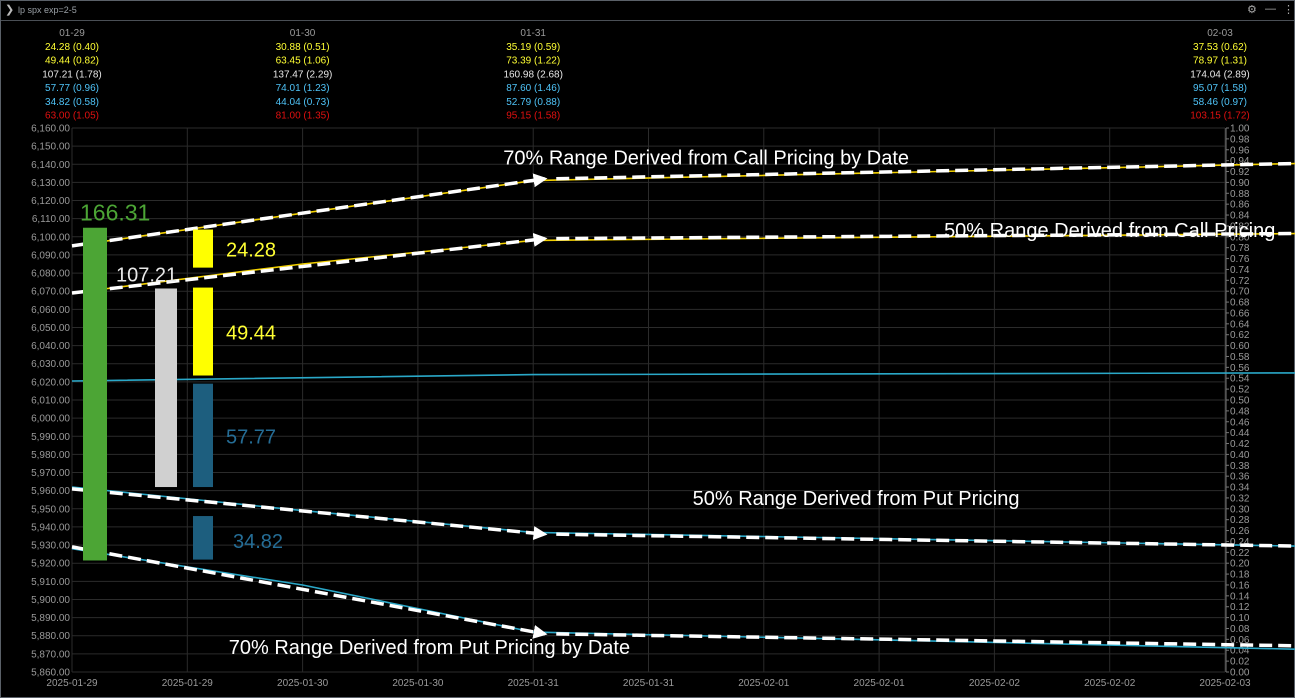 Image resolution: width=1295 pixels, height=698 pixels. Describe the element at coordinates (72, 74) in the screenshot. I see `table-cell: 107.21 (1.78)` at that location.